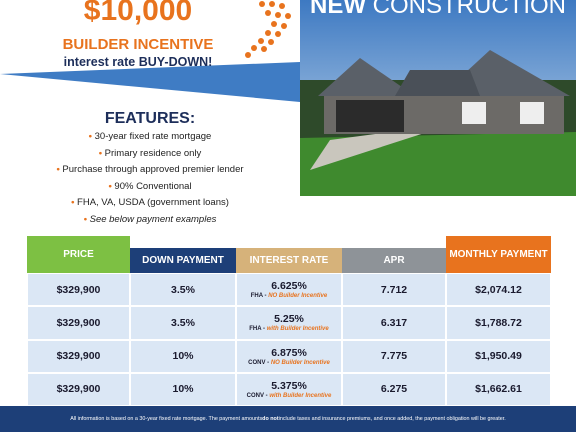  I want to click on feature-text: 90% Conventional, so click(153, 186).